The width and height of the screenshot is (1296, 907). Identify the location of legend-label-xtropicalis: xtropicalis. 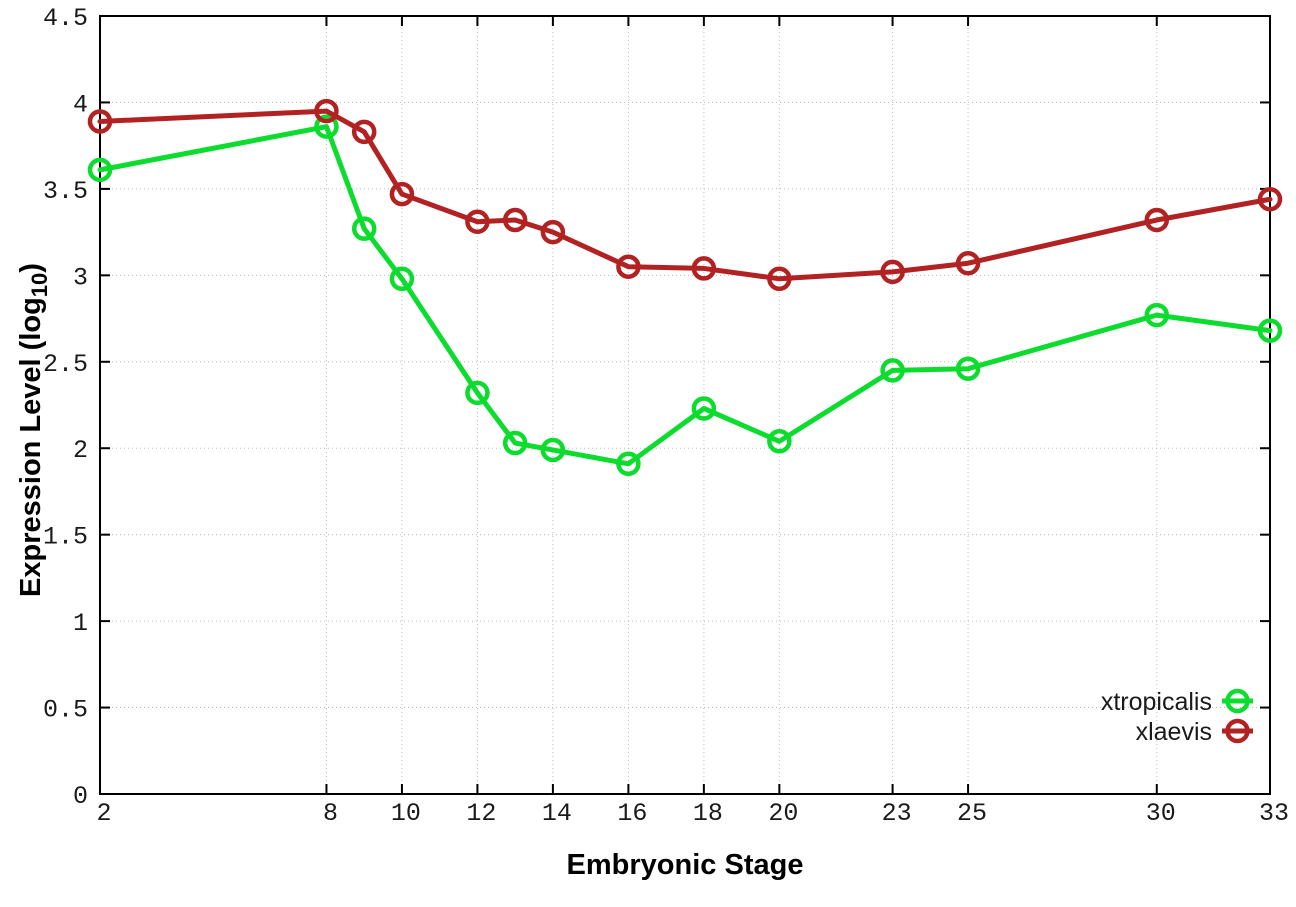
(1156, 702).